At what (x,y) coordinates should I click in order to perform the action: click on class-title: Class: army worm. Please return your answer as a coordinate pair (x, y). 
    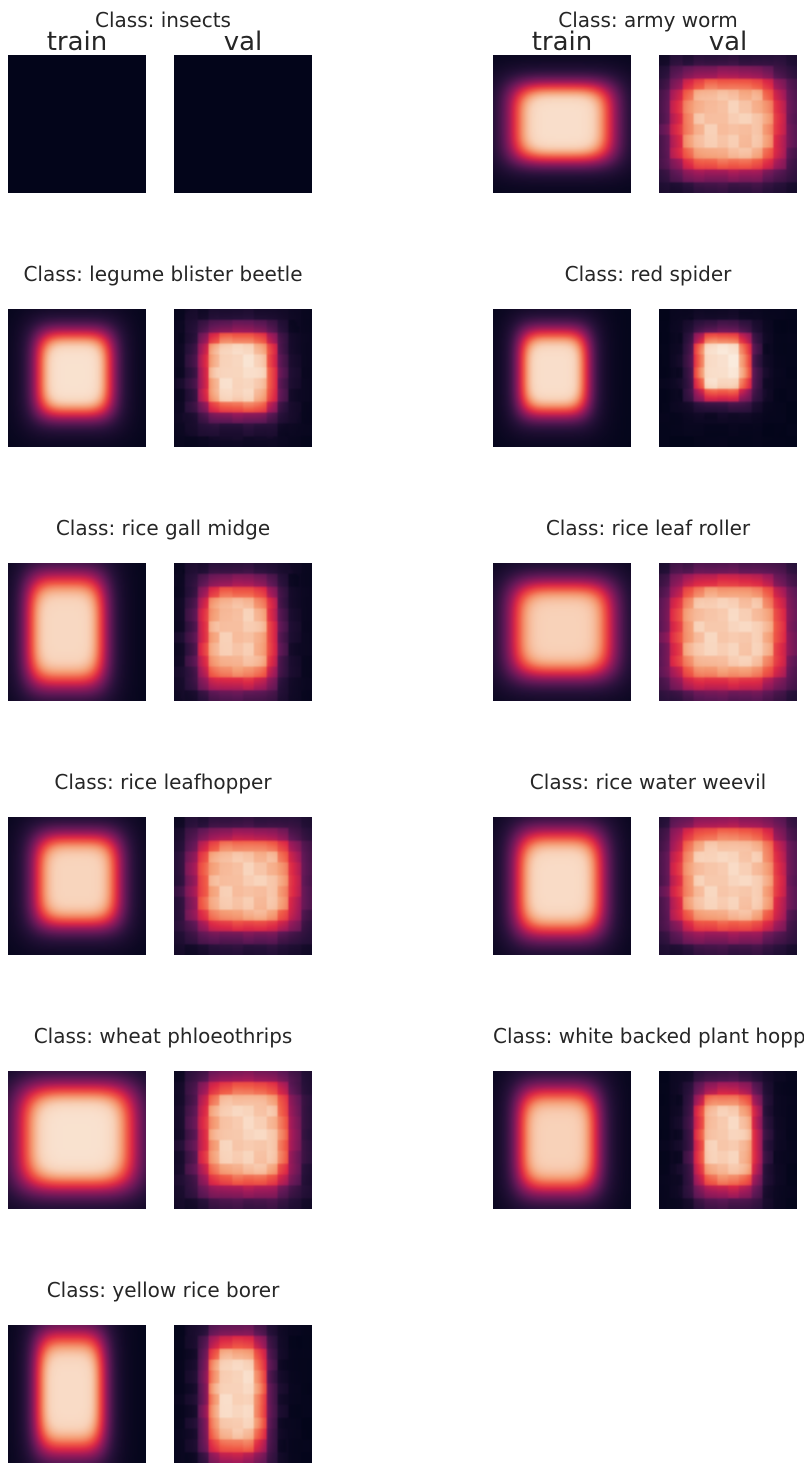
    Looking at the image, I should click on (648, 20).